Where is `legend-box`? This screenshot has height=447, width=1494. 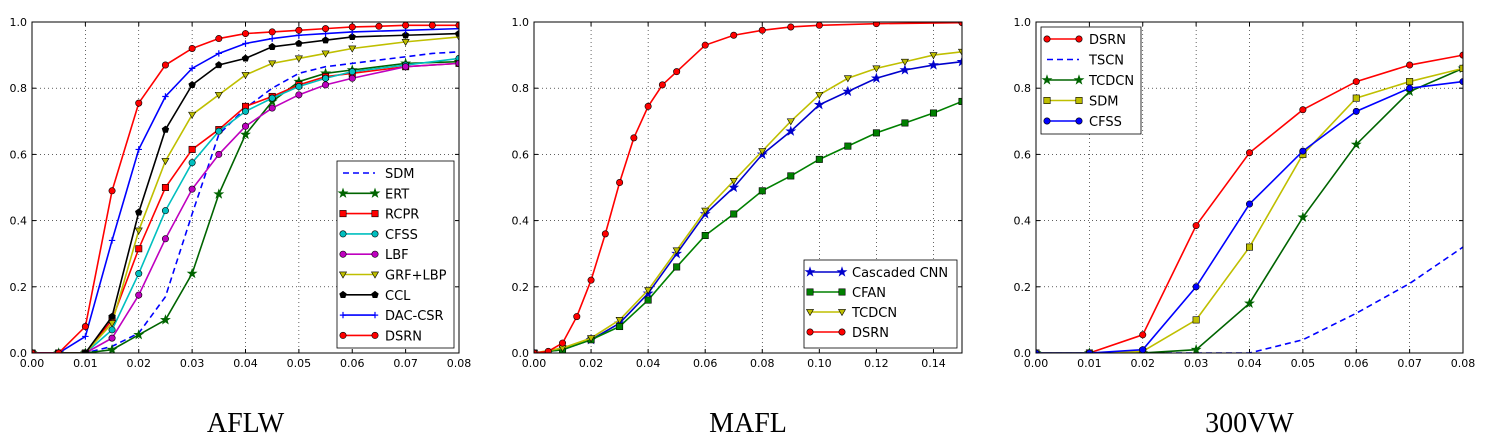 legend-box is located at coordinates (880, 304).